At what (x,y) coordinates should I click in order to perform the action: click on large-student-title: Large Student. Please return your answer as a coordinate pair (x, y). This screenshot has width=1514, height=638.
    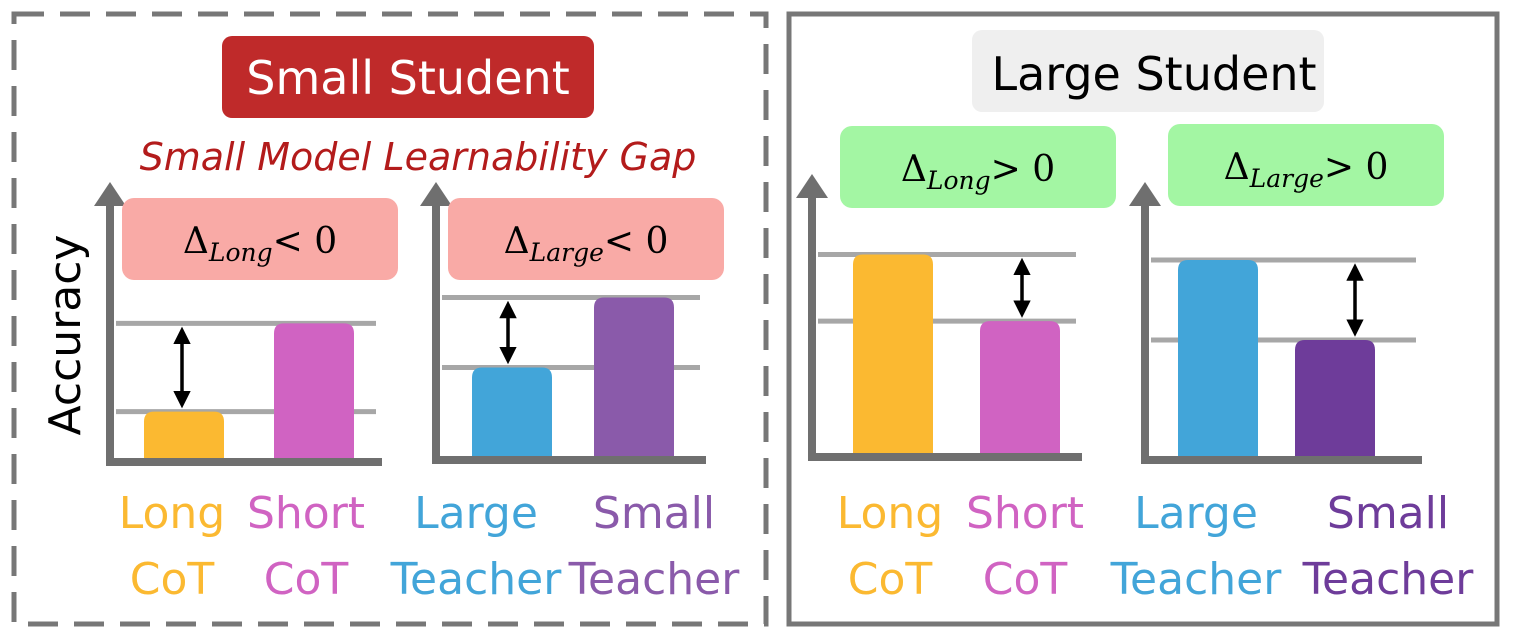
    Looking at the image, I should click on (1153, 74).